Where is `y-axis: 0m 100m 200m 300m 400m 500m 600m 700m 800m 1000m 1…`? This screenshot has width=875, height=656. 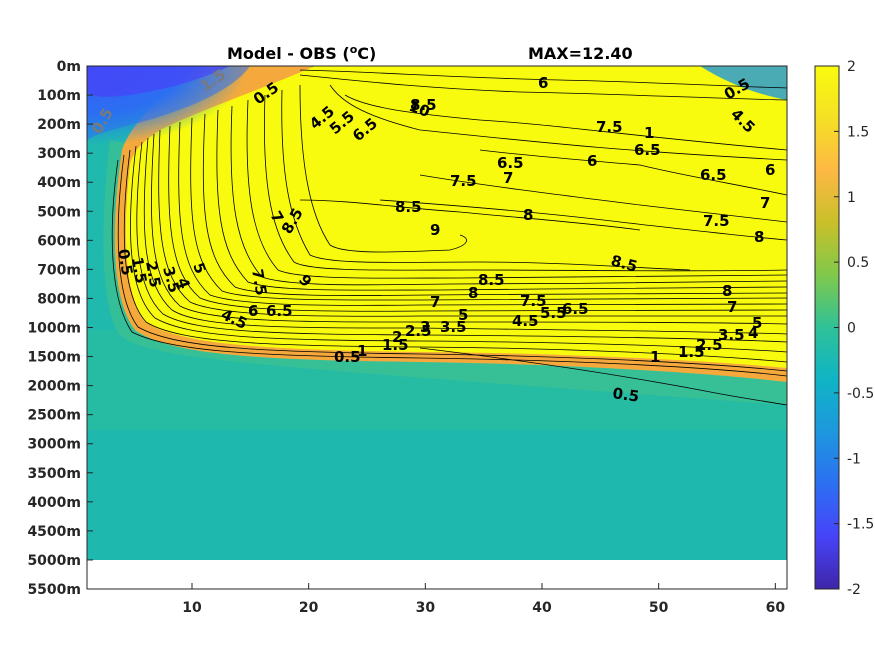 y-axis: 0m 100m 200m 300m 400m 500m 600m 700m 800m 1000m 1… is located at coordinates (60, 328).